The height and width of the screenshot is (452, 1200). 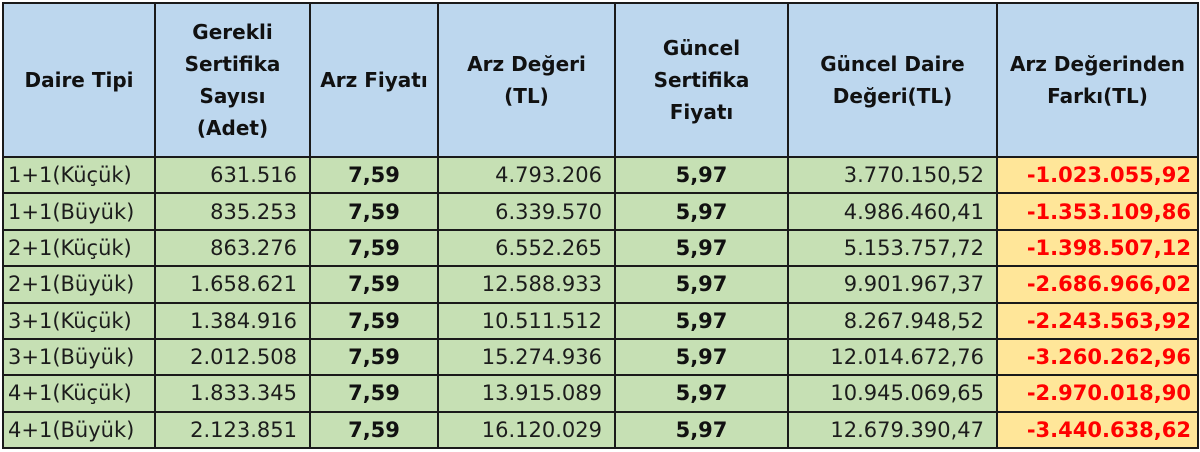 What do you see at coordinates (1097, 393) in the screenshot?
I see `cell-arz-degerinden-farki: -2.970.018,90` at bounding box center [1097, 393].